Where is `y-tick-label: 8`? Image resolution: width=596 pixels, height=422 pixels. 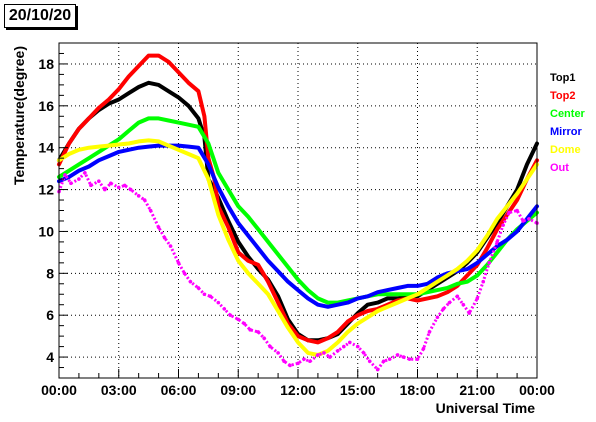
y-tick-label: 8 is located at coordinates (50, 273).